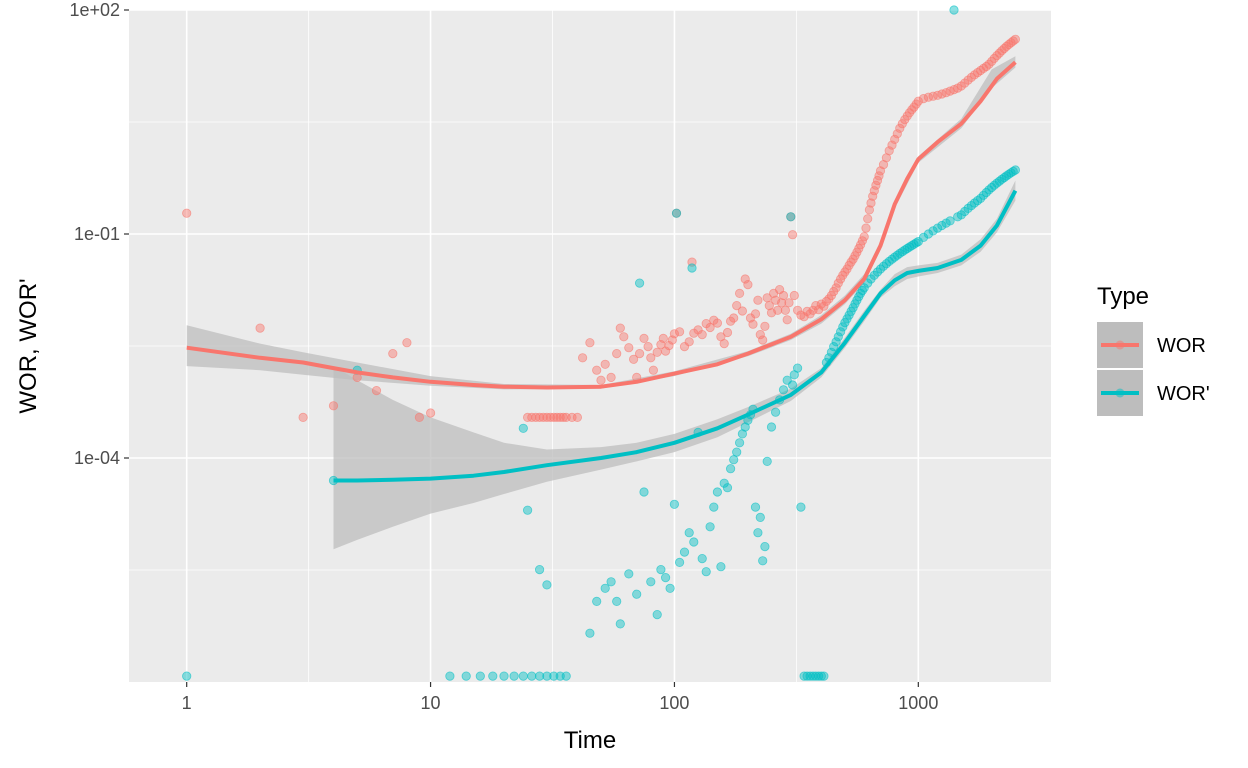  I want to click on x-tick-label: 1, so click(187, 703).